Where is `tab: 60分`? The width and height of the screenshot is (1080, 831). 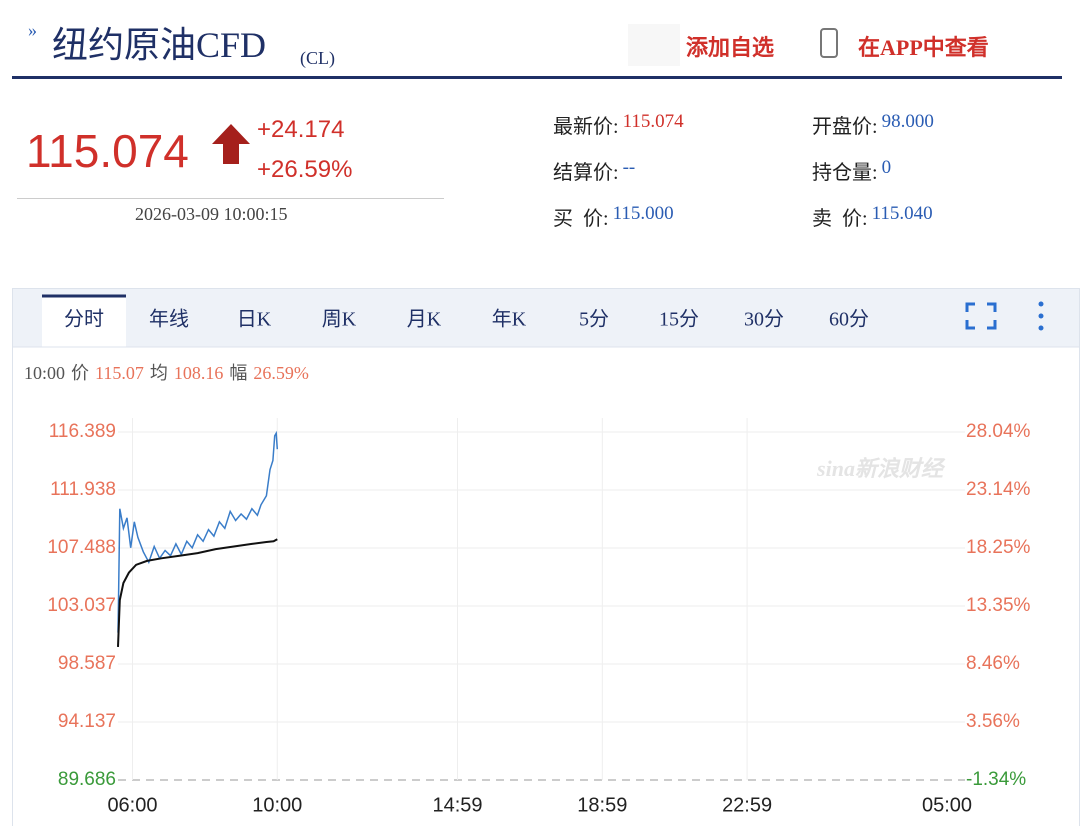 tab: 60分 is located at coordinates (849, 319).